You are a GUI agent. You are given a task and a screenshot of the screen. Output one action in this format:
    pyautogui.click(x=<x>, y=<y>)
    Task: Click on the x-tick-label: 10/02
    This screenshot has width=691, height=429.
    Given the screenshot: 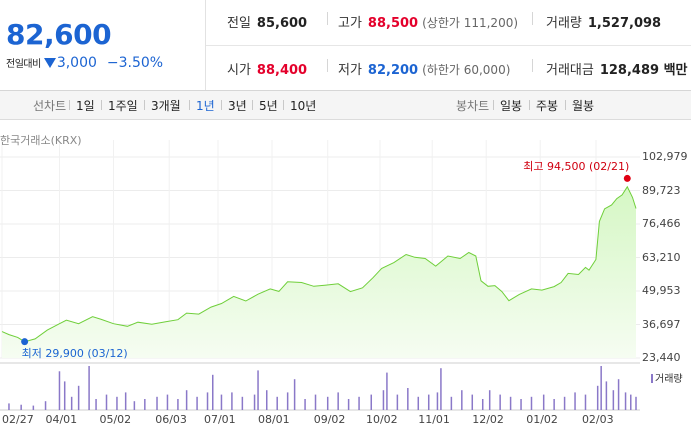 What is the action you would take?
    pyautogui.click(x=381, y=419)
    